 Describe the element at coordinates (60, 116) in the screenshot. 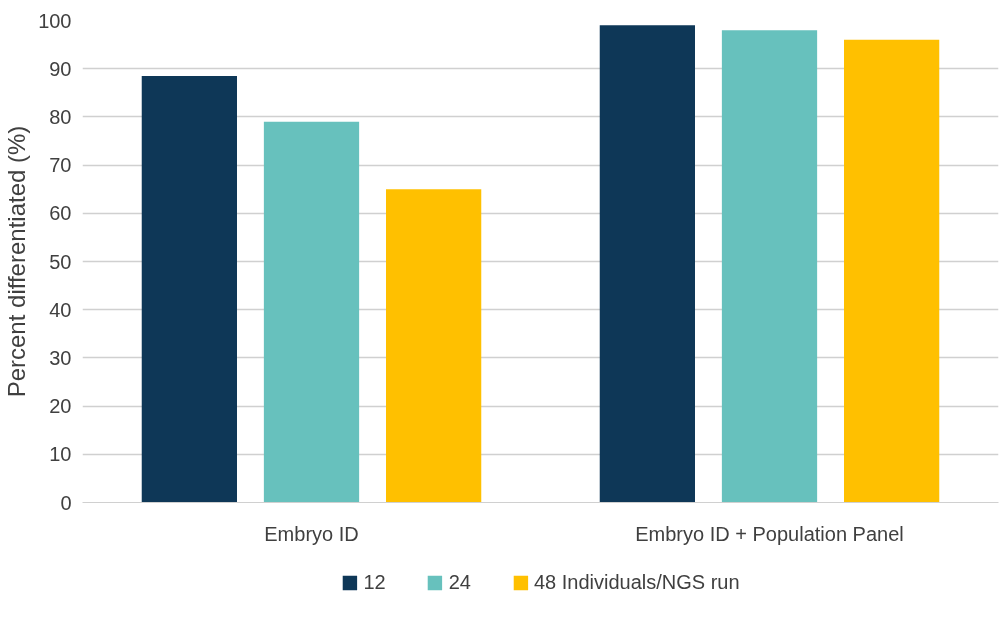

I see `y-tick-label: 80` at that location.